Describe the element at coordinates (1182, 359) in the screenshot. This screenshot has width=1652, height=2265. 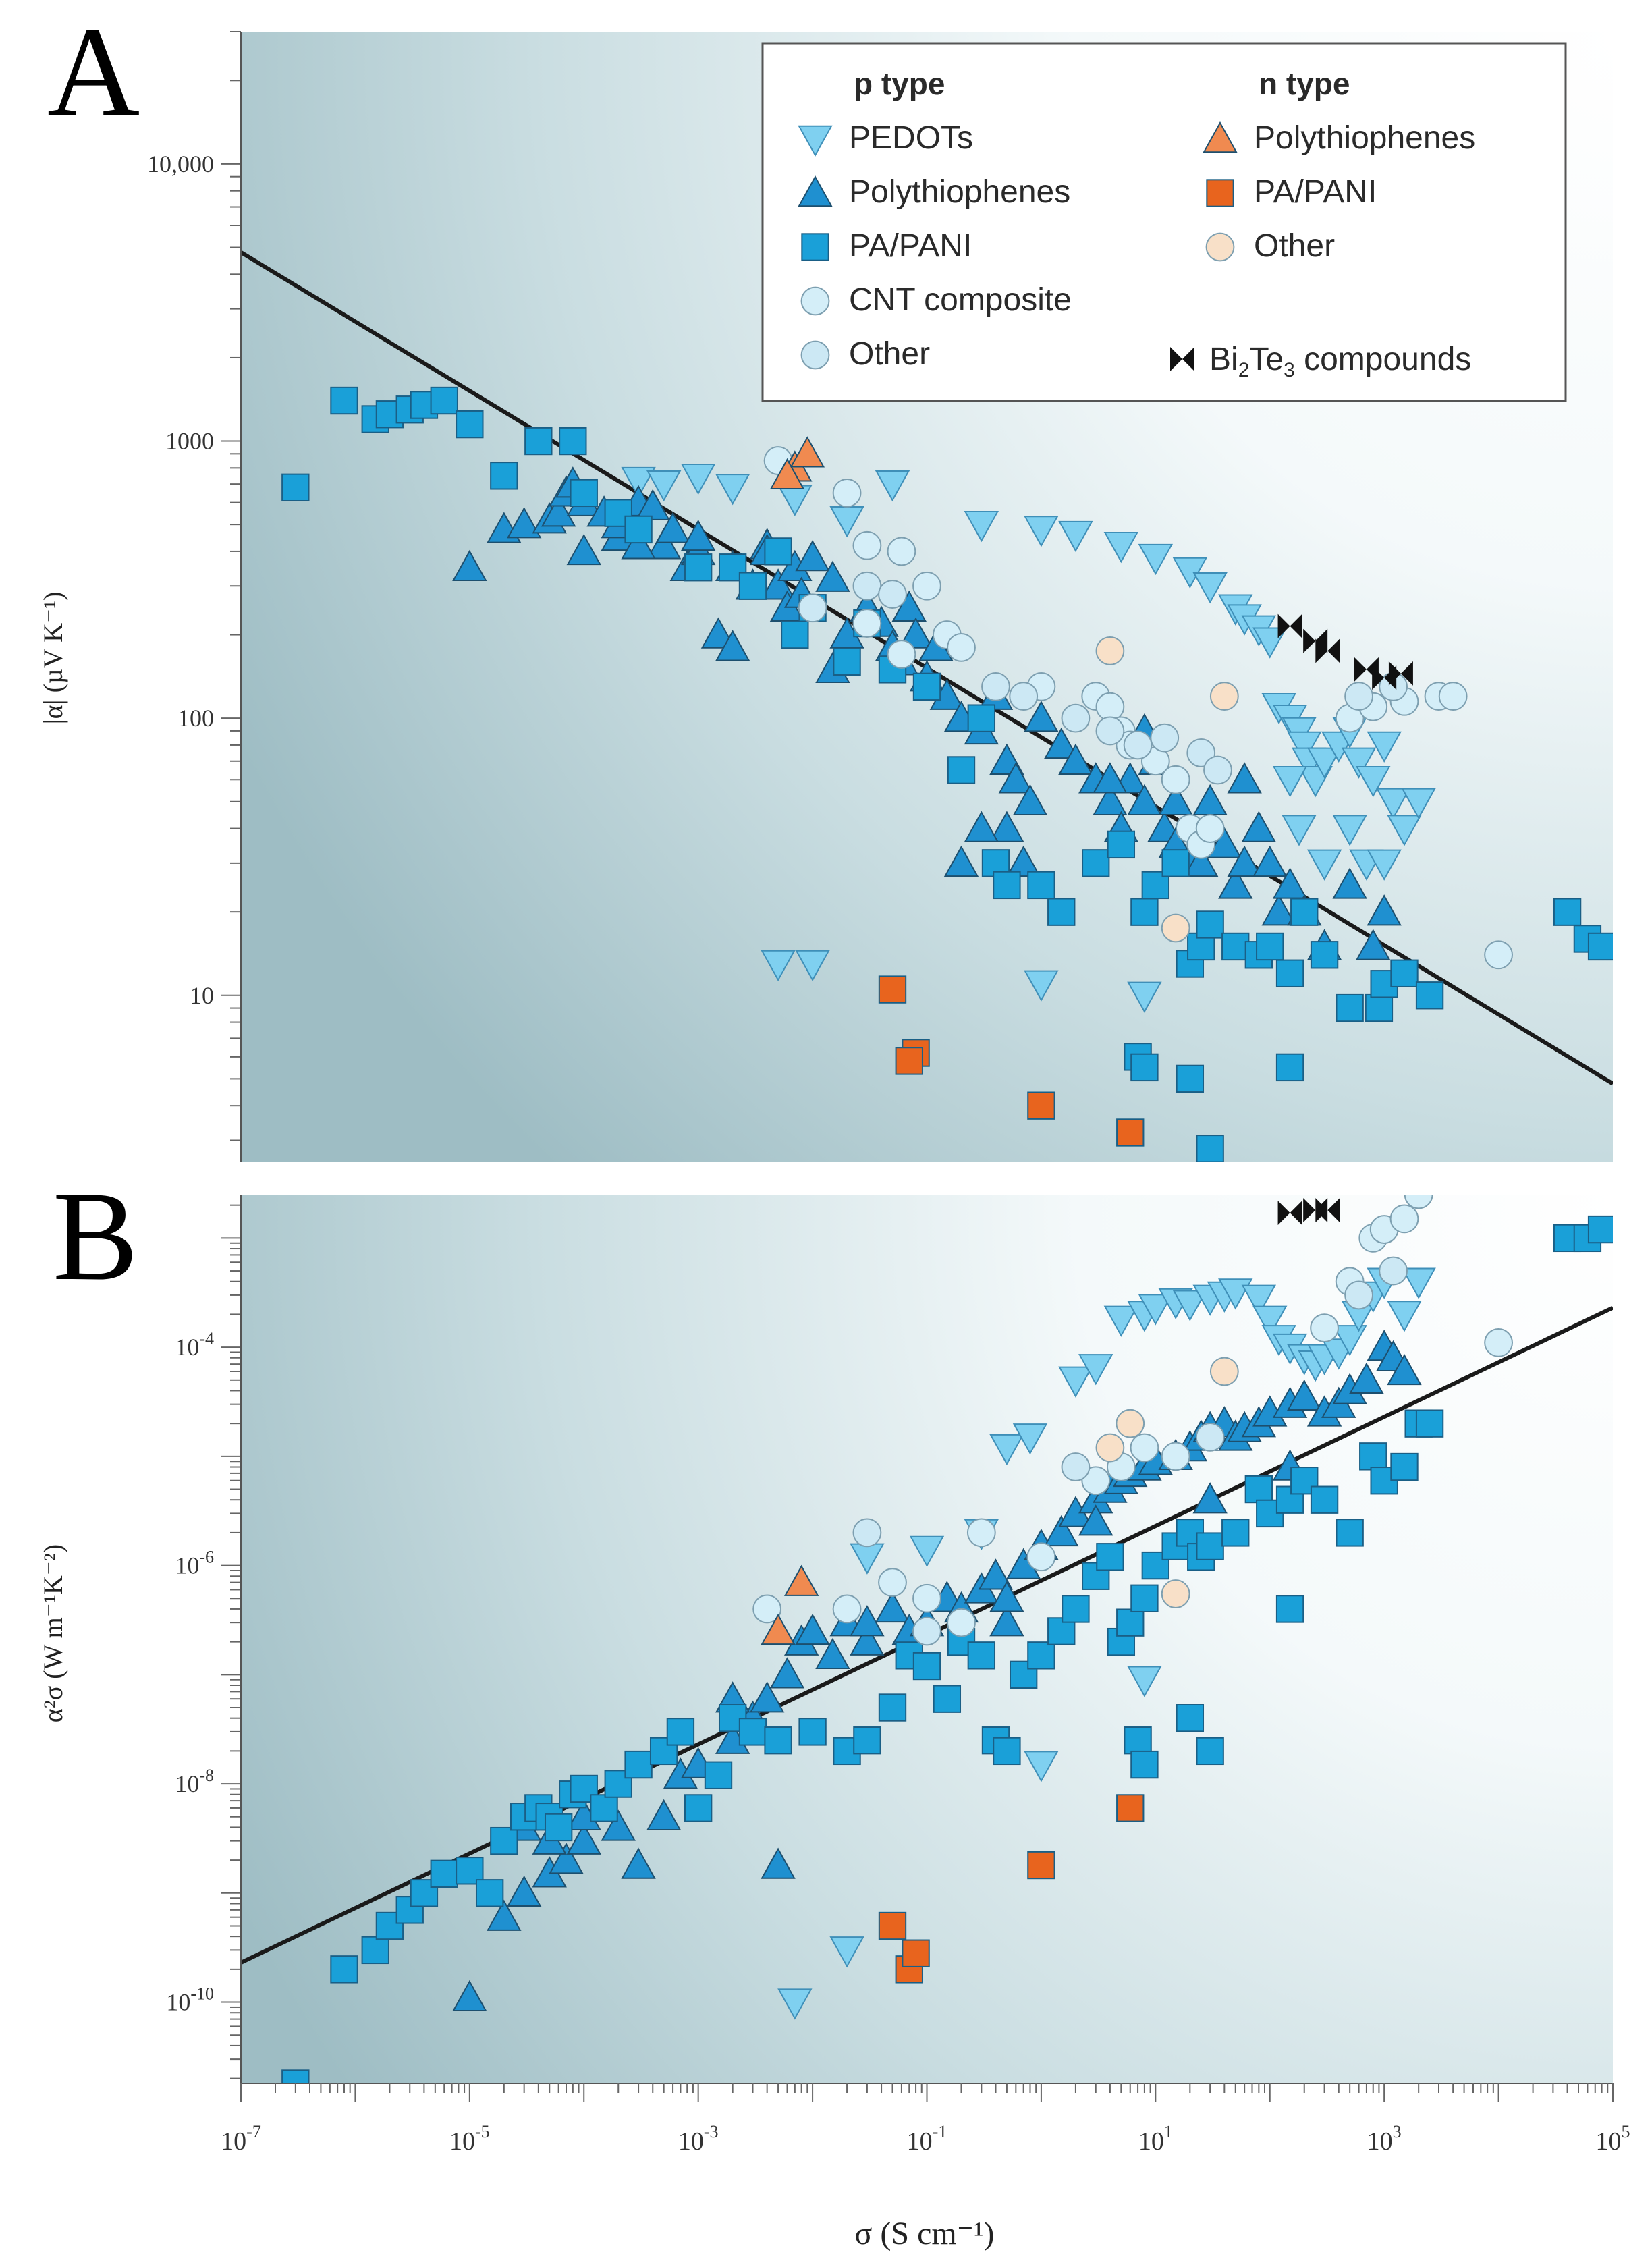
I see `legend-marker-bowtie-icon` at that location.